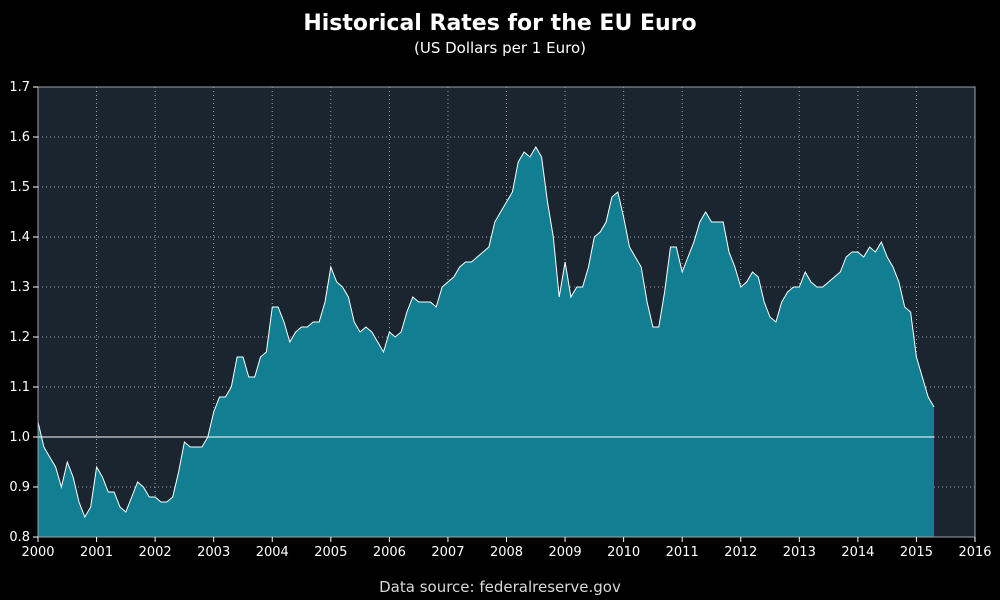  What do you see at coordinates (740, 552) in the screenshot?
I see `x-tick-label: 2012` at bounding box center [740, 552].